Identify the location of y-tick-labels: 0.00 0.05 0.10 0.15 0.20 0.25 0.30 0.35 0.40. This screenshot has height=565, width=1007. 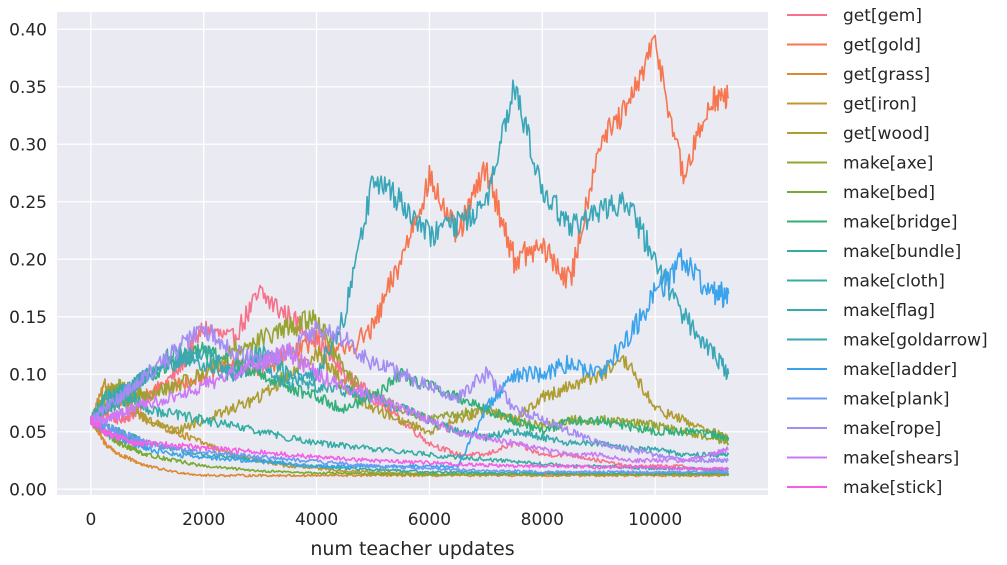
(28, 260).